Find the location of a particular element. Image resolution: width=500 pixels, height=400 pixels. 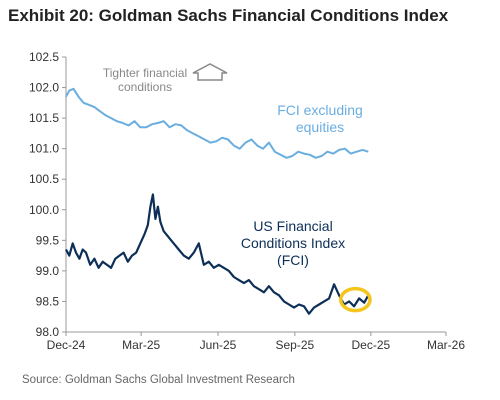

x-tick-label: Dec-24 is located at coordinates (66, 345).